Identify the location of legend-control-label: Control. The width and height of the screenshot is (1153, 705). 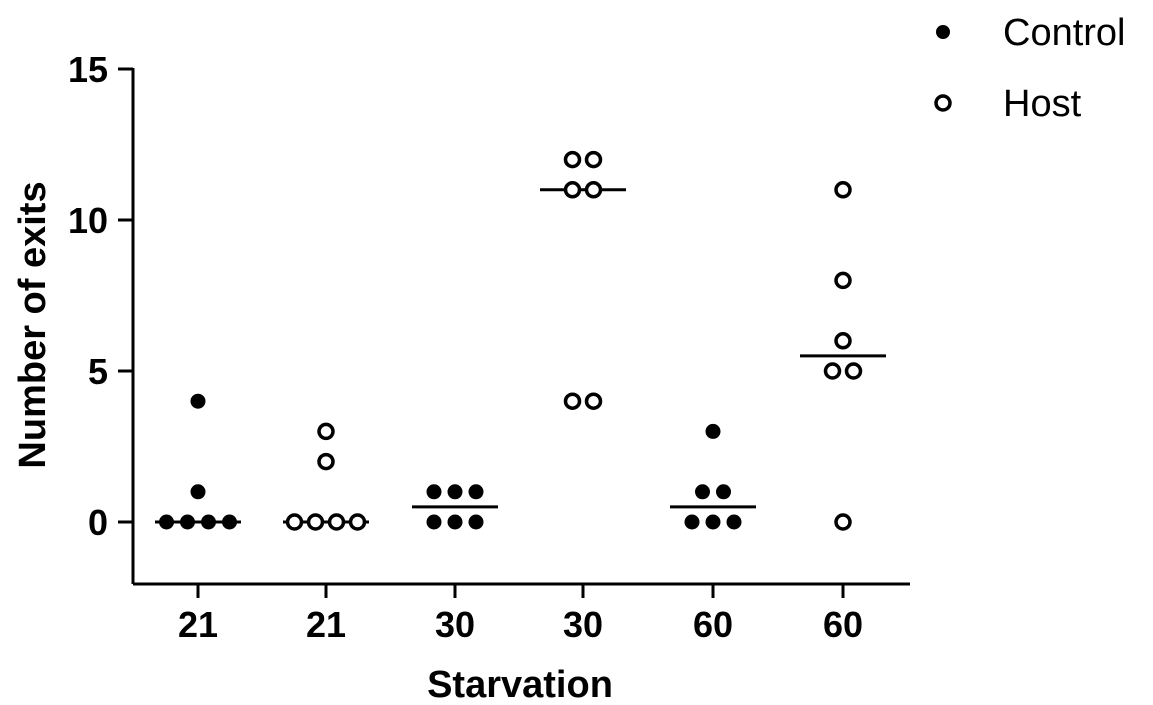
(1064, 33).